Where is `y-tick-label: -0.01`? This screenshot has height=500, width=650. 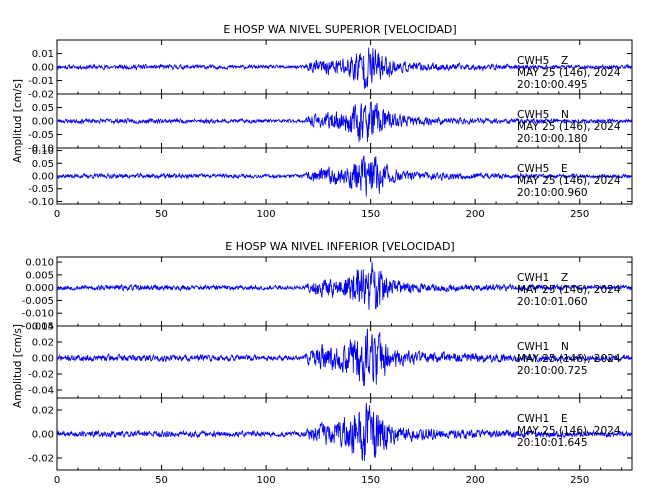 y-tick-label: -0.01 is located at coordinates (41, 81).